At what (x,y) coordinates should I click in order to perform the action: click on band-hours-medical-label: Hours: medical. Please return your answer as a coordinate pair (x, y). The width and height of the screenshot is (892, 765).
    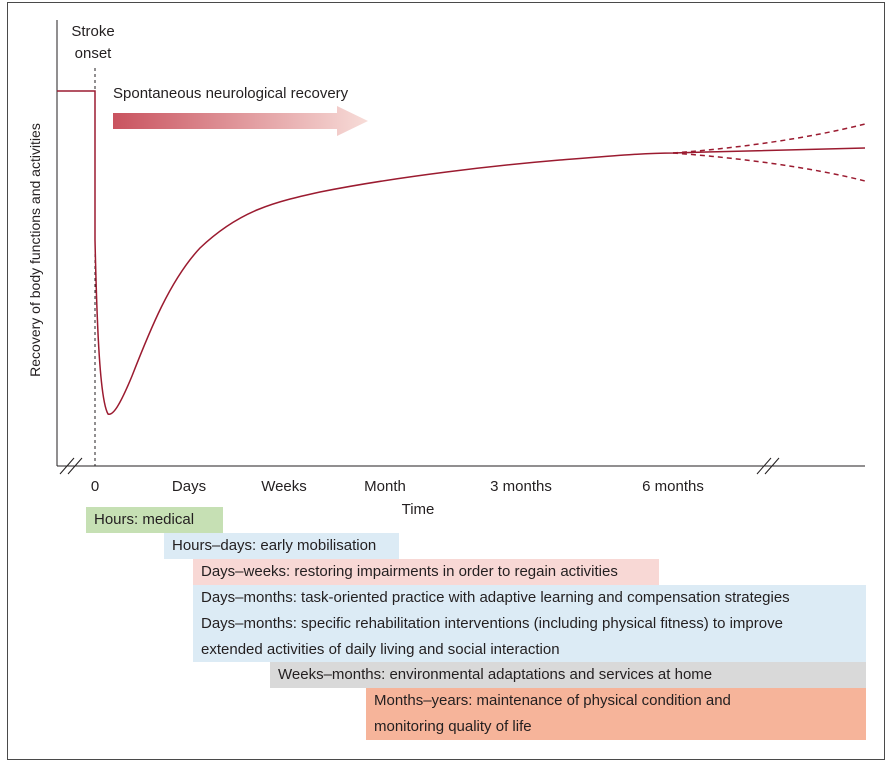
    Looking at the image, I should click on (144, 519).